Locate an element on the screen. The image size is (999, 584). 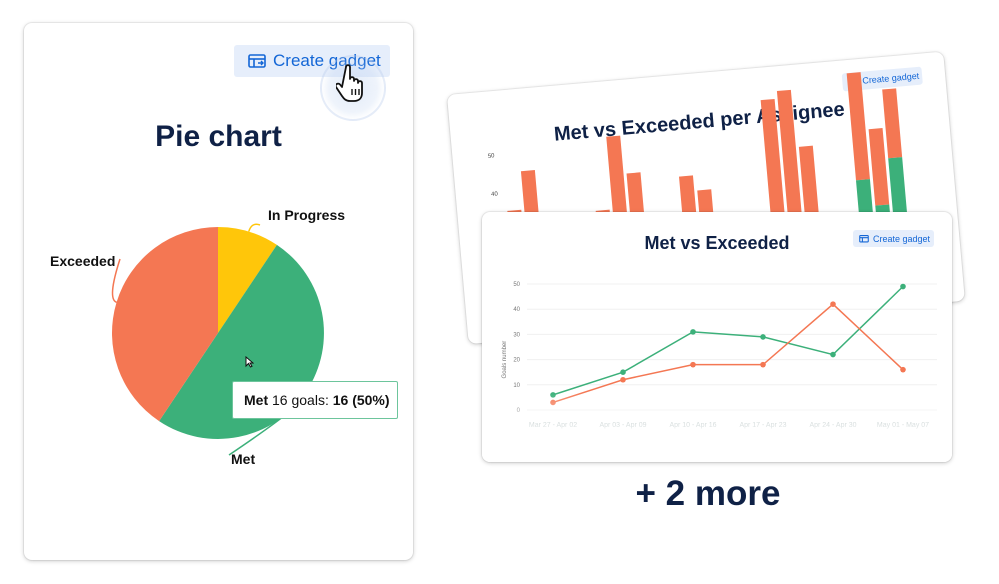
pie-chart is located at coordinates (217, 339).